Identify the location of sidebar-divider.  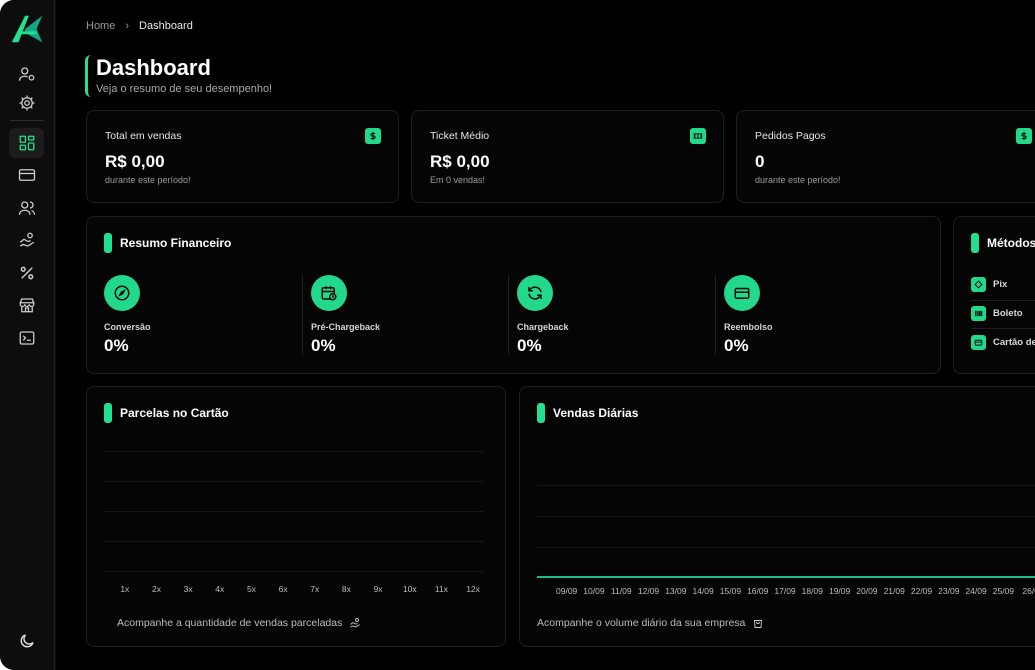
(27, 120).